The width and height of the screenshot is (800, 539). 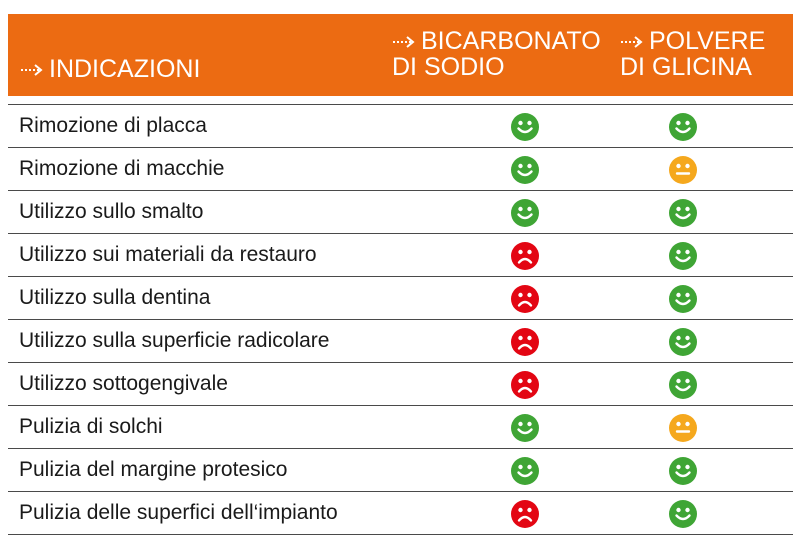 What do you see at coordinates (91, 426) in the screenshot?
I see `row-label: Pulizia di solchi` at bounding box center [91, 426].